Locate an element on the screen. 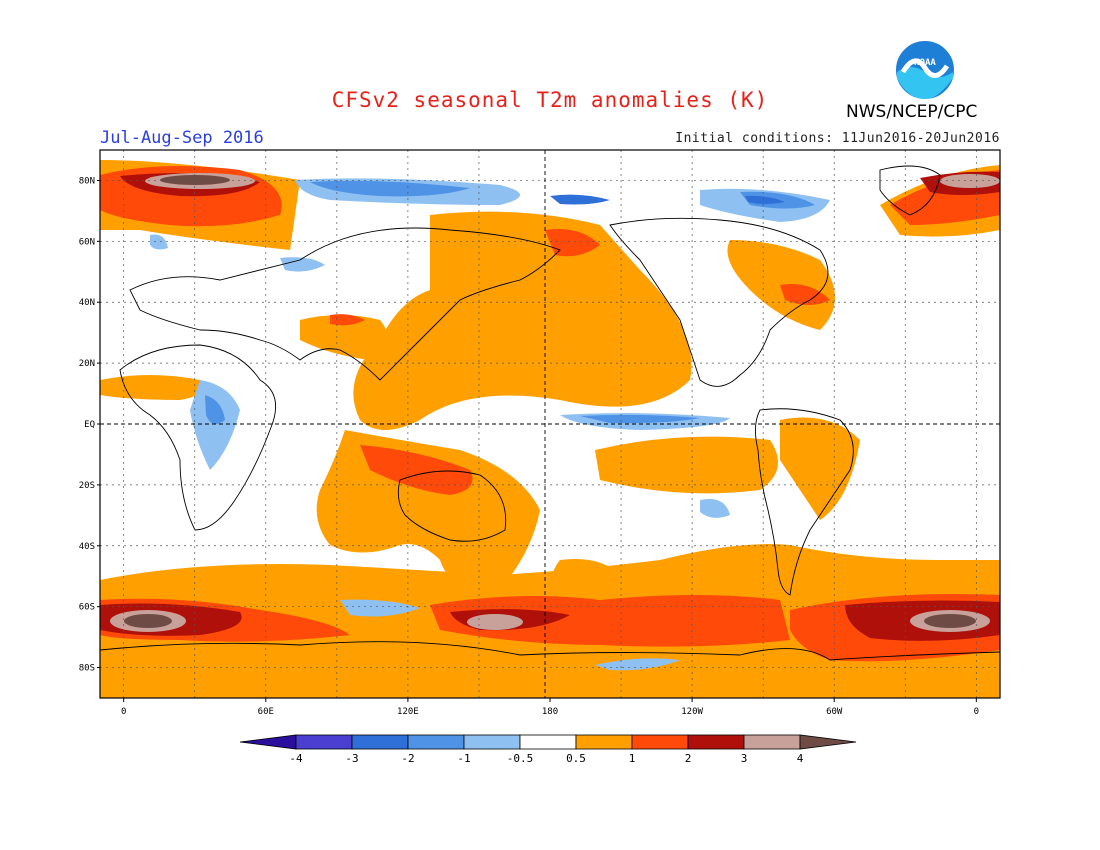 This screenshot has width=1100, height=850. noaa-logo: NOAA is located at coordinates (925, 70).